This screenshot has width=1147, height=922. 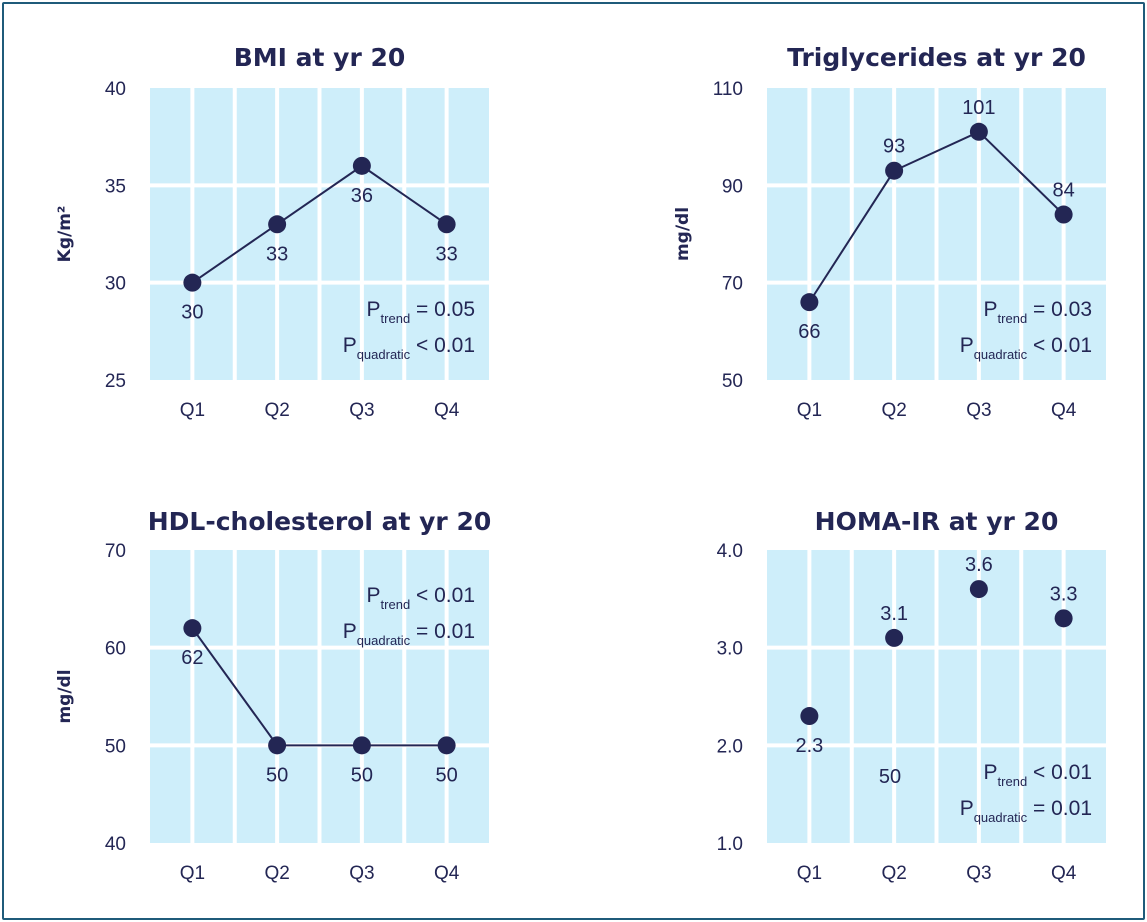 What do you see at coordinates (730, 746) in the screenshot?
I see `y-tick-label: 2.0` at bounding box center [730, 746].